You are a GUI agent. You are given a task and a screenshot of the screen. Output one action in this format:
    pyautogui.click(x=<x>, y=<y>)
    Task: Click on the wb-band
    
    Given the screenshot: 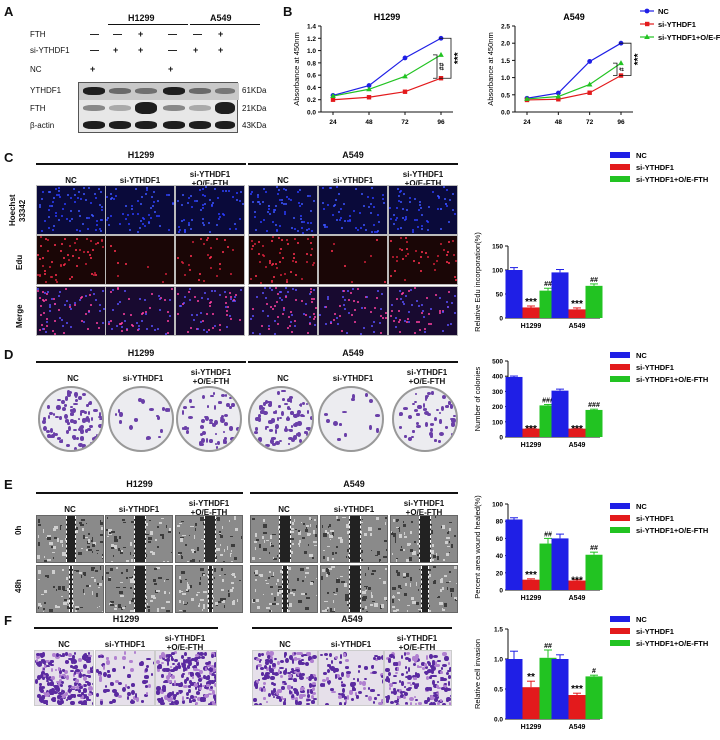 What is the action you would take?
    pyautogui.click(x=200, y=108)
    